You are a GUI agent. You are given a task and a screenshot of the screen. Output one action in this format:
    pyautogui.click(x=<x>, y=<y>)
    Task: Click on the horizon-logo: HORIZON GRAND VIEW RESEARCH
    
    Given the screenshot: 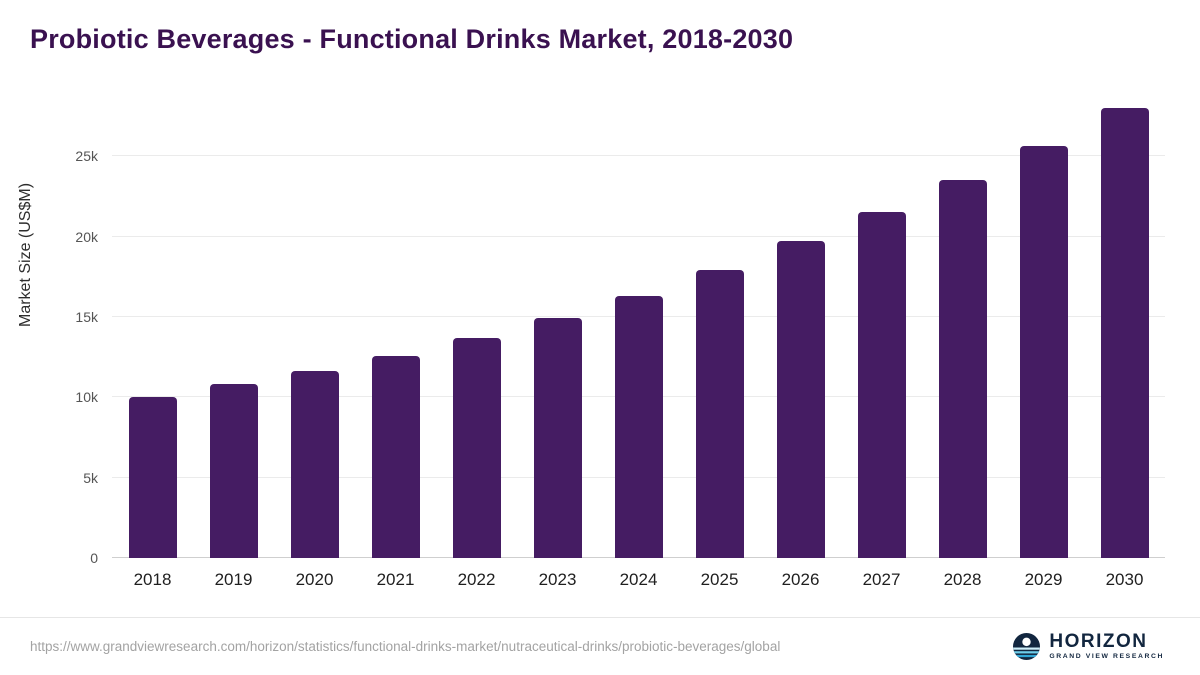 What is the action you would take?
    pyautogui.click(x=1088, y=646)
    